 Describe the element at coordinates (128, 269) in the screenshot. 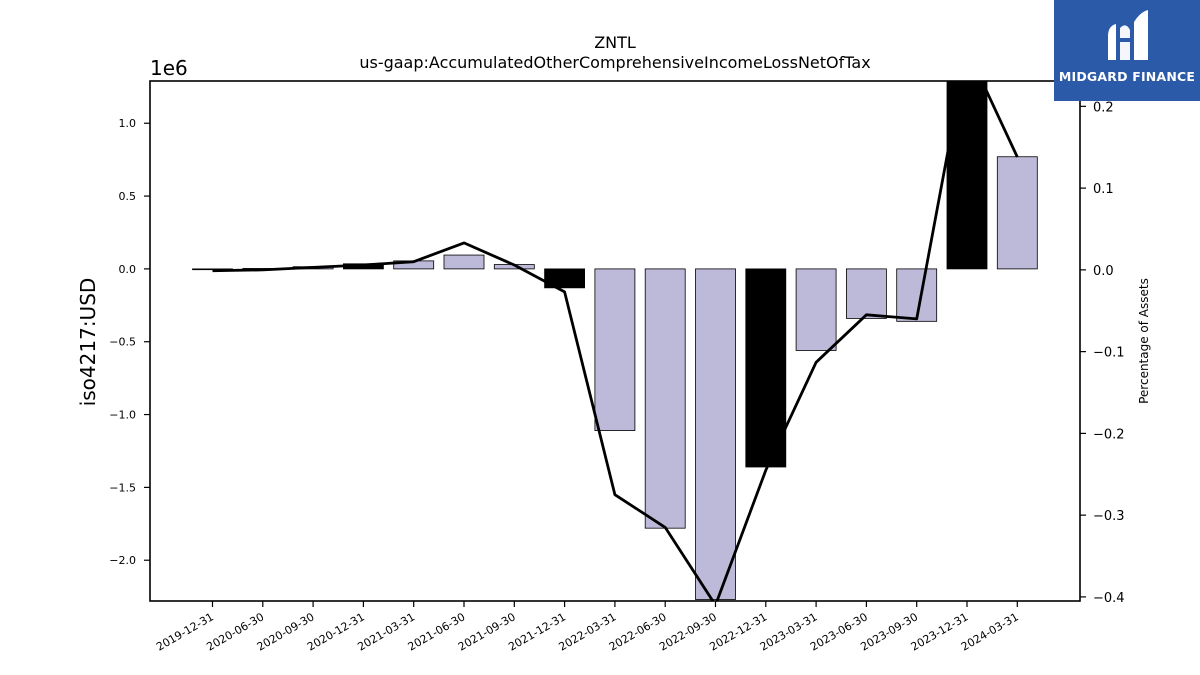

I see `y-tick-label: 0.0` at that location.